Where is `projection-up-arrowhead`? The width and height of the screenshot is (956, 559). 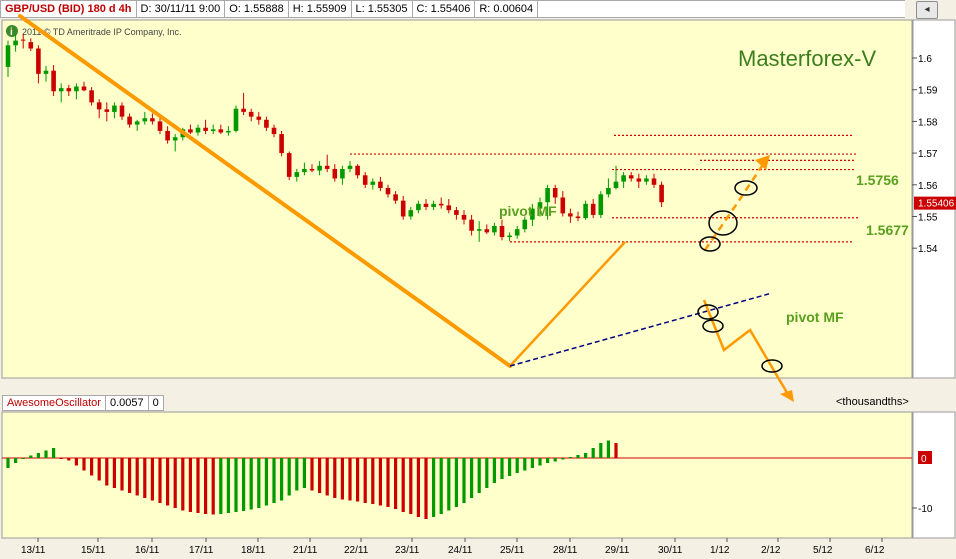 projection-up-arrowhead is located at coordinates (762, 162).